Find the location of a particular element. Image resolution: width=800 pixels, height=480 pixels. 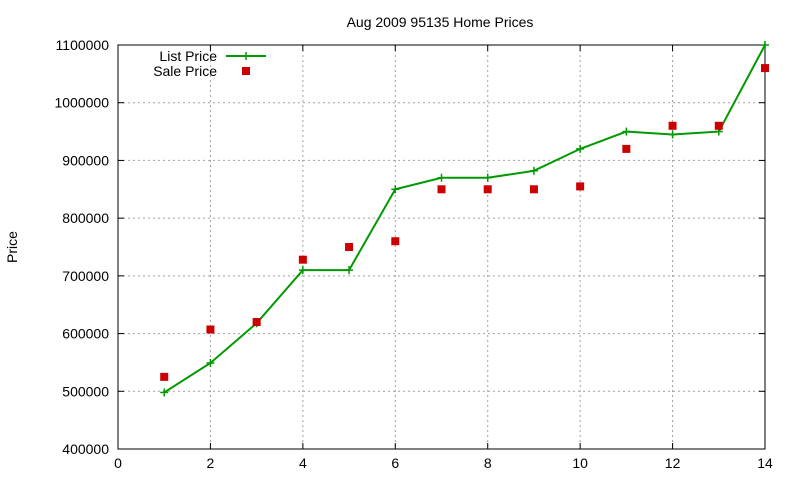

x-tick-label: 8 is located at coordinates (488, 463).